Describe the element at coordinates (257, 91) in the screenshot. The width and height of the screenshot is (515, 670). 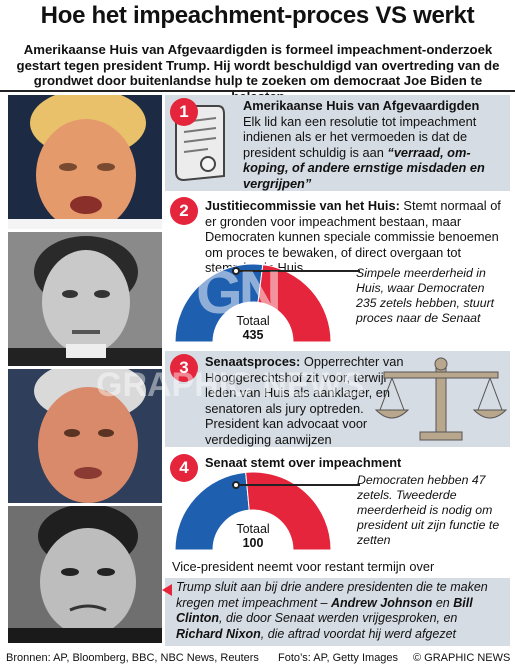
I see `divider` at that location.